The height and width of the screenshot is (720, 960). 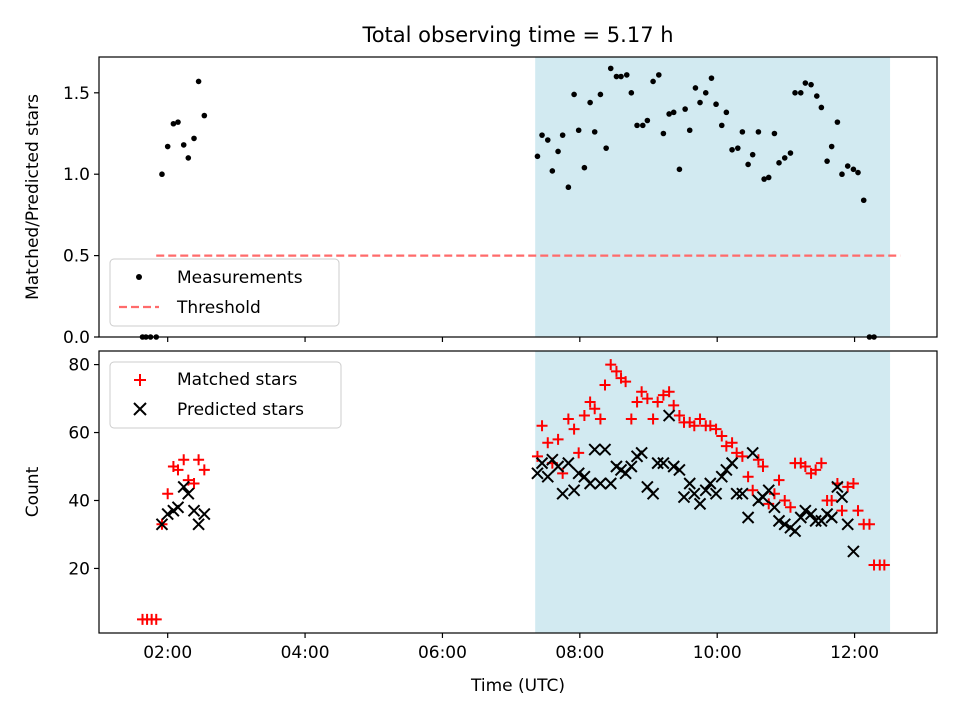 I want to click on chart-title: Total observing time = 5.17 h, so click(x=517, y=35).